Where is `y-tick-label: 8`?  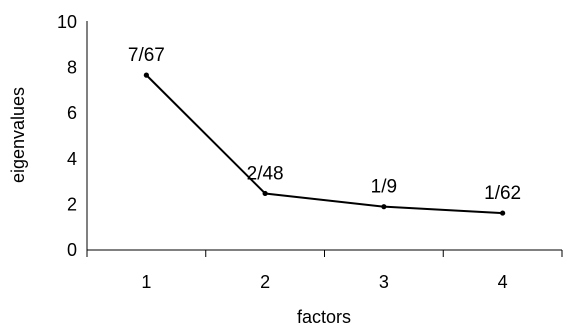
y-tick-label: 8 is located at coordinates (72, 68).